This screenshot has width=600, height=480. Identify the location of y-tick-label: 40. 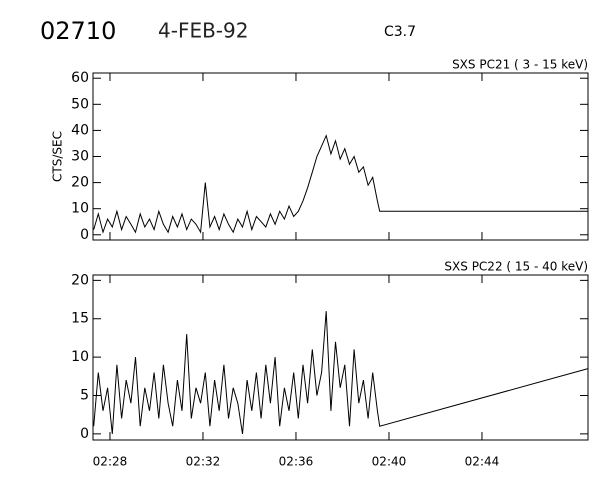
(80, 130).